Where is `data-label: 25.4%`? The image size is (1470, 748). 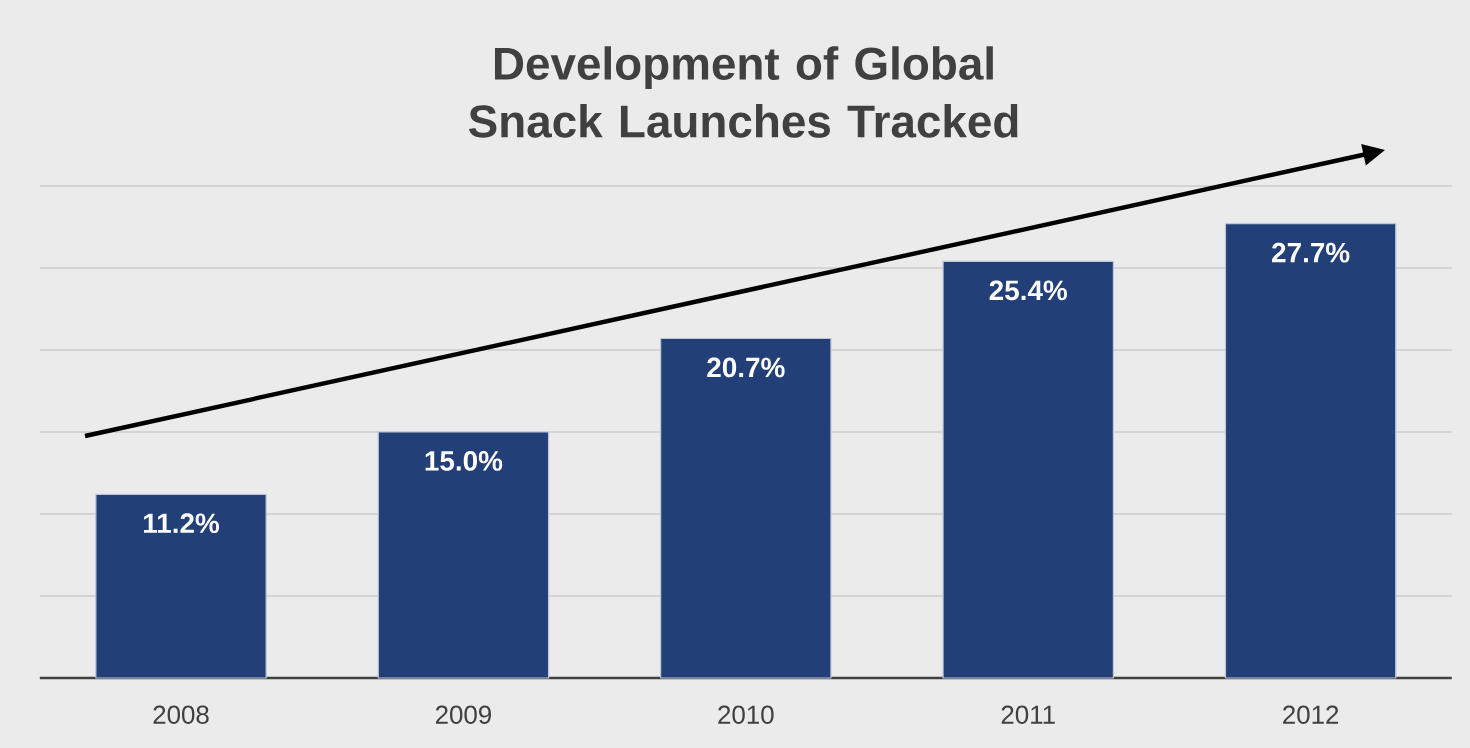
data-label: 25.4% is located at coordinates (1028, 290).